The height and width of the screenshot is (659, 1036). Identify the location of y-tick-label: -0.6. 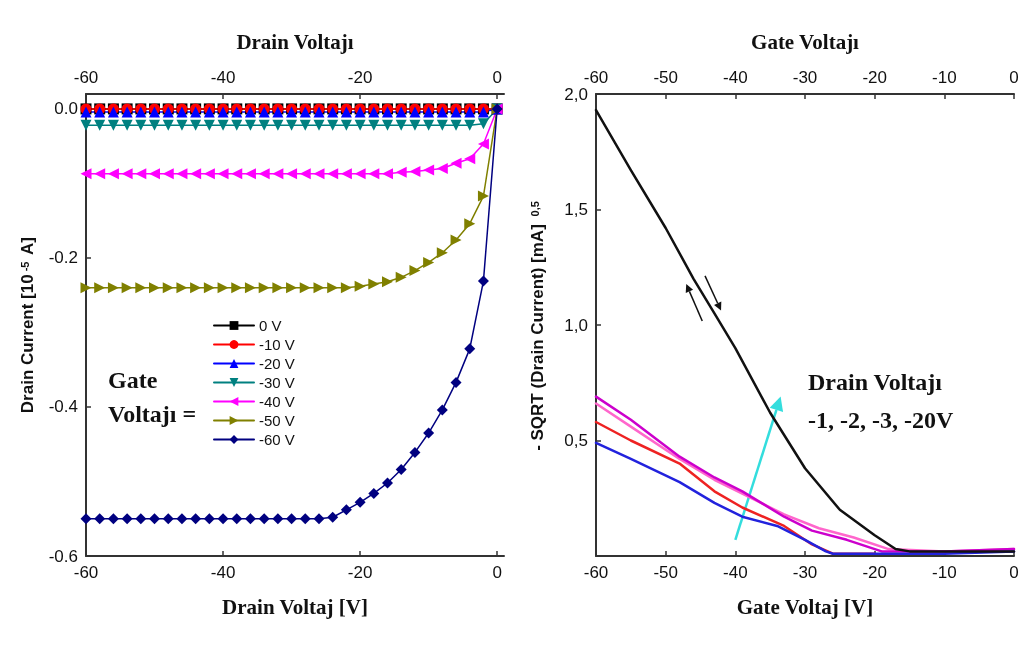
(63, 556).